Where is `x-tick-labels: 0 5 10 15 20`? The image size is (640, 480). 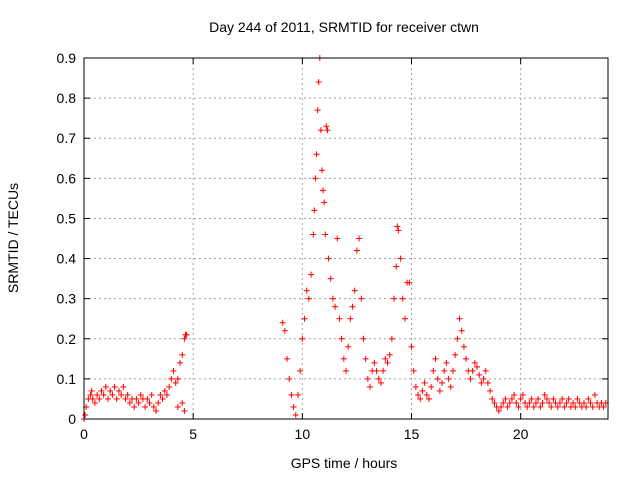 x-tick-labels: 0 5 10 15 20 is located at coordinates (304, 434).